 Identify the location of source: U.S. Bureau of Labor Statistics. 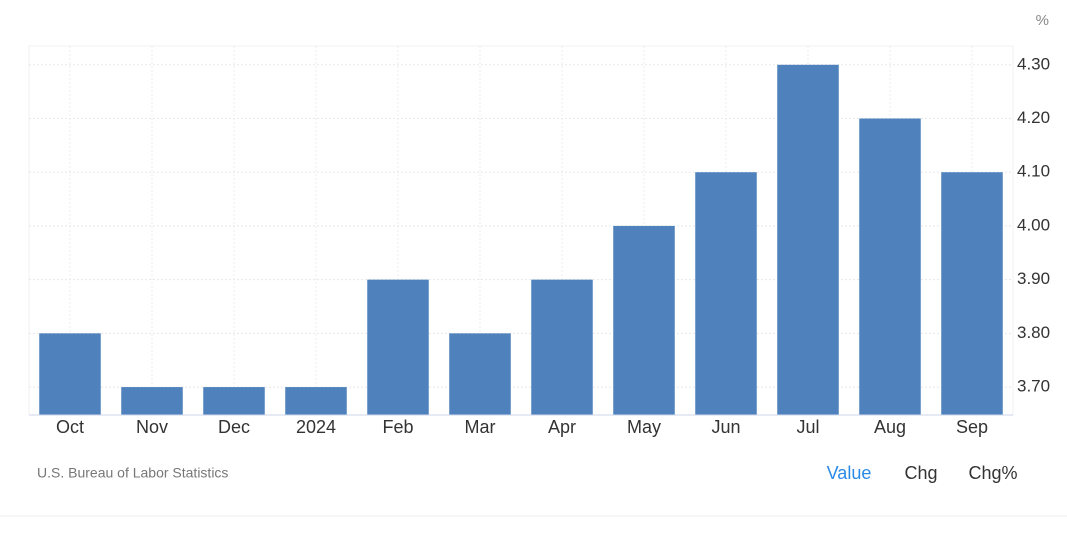
(132, 473).